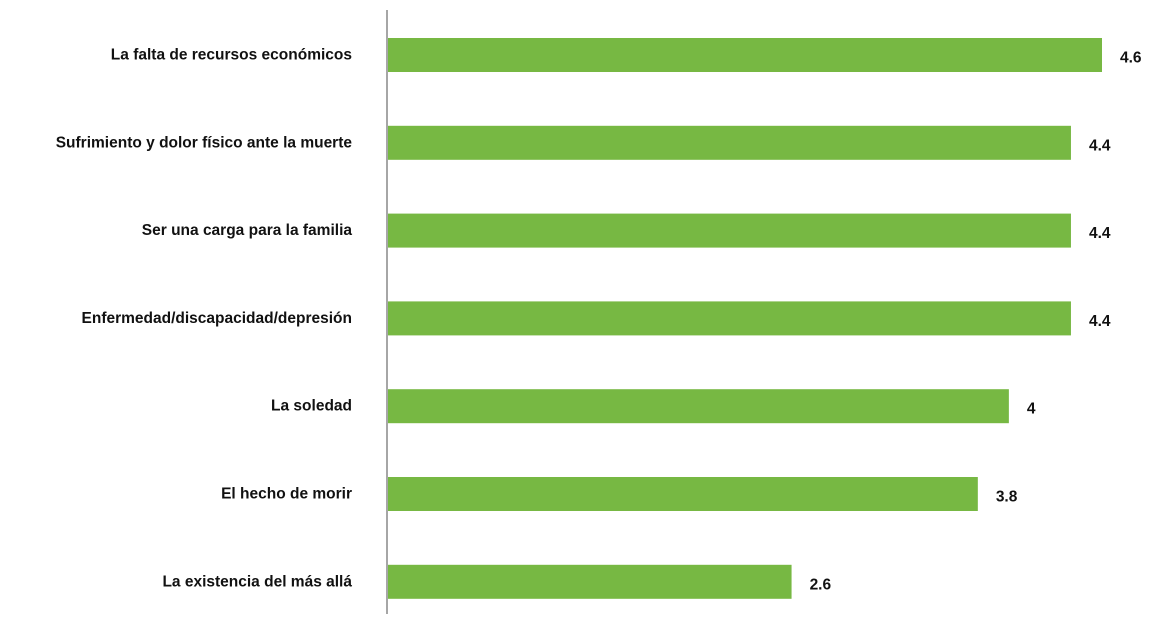  Describe the element at coordinates (257, 581) in the screenshot. I see `category-label: La existencia del más allá` at that location.